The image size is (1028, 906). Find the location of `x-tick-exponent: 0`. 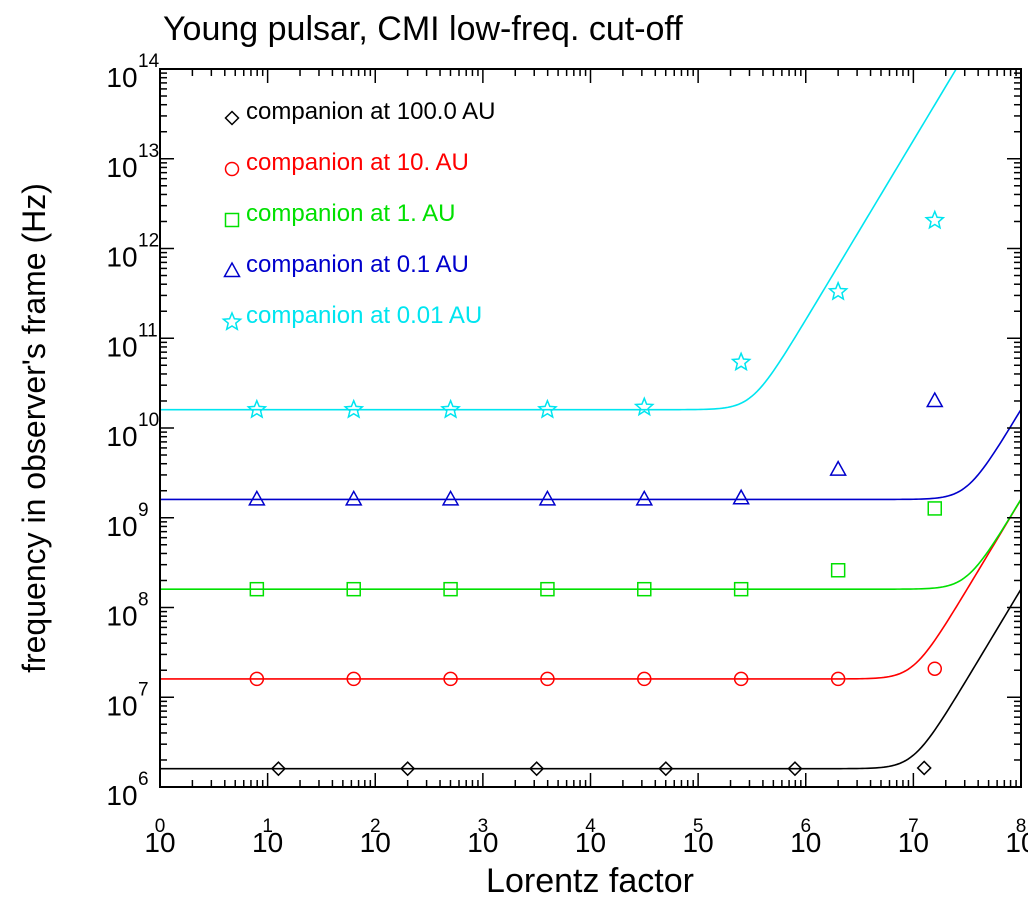

x-tick-exponent: 0 is located at coordinates (160, 826).